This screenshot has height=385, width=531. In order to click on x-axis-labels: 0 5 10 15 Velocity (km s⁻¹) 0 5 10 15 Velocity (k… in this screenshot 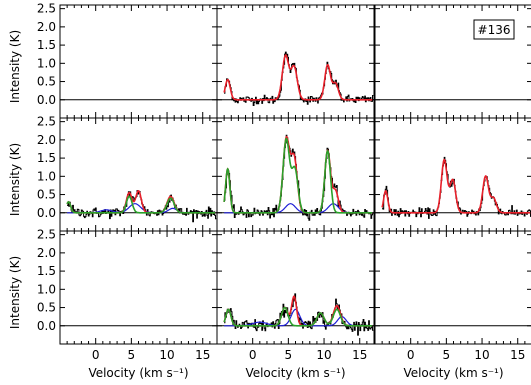, I will do `click(306, 364)`.